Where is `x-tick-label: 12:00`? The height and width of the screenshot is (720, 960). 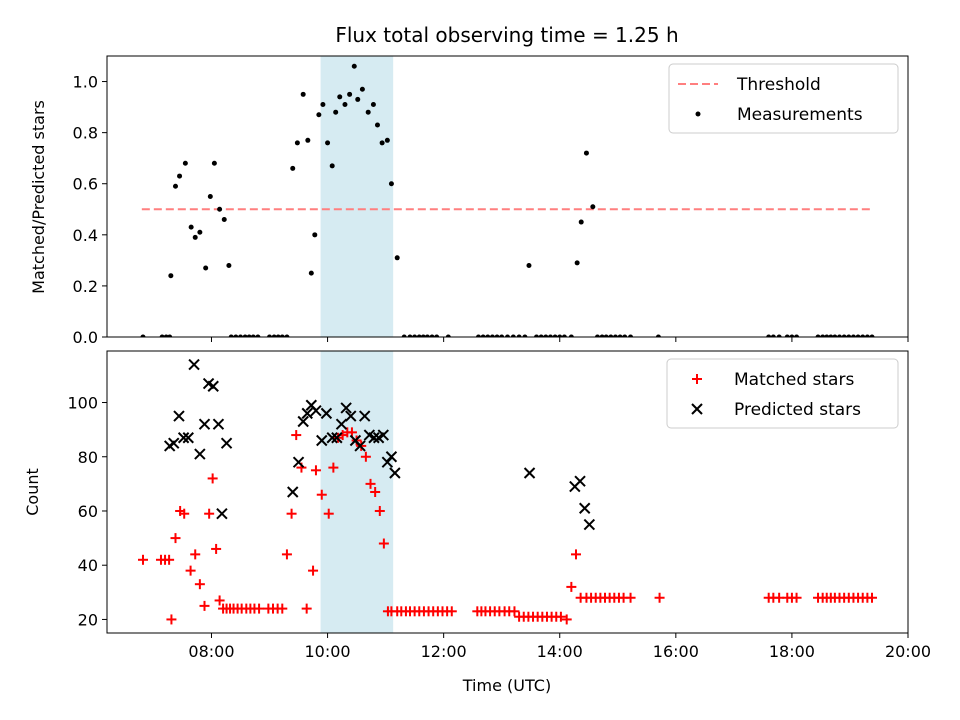 x-tick-label: 12:00 is located at coordinates (444, 651).